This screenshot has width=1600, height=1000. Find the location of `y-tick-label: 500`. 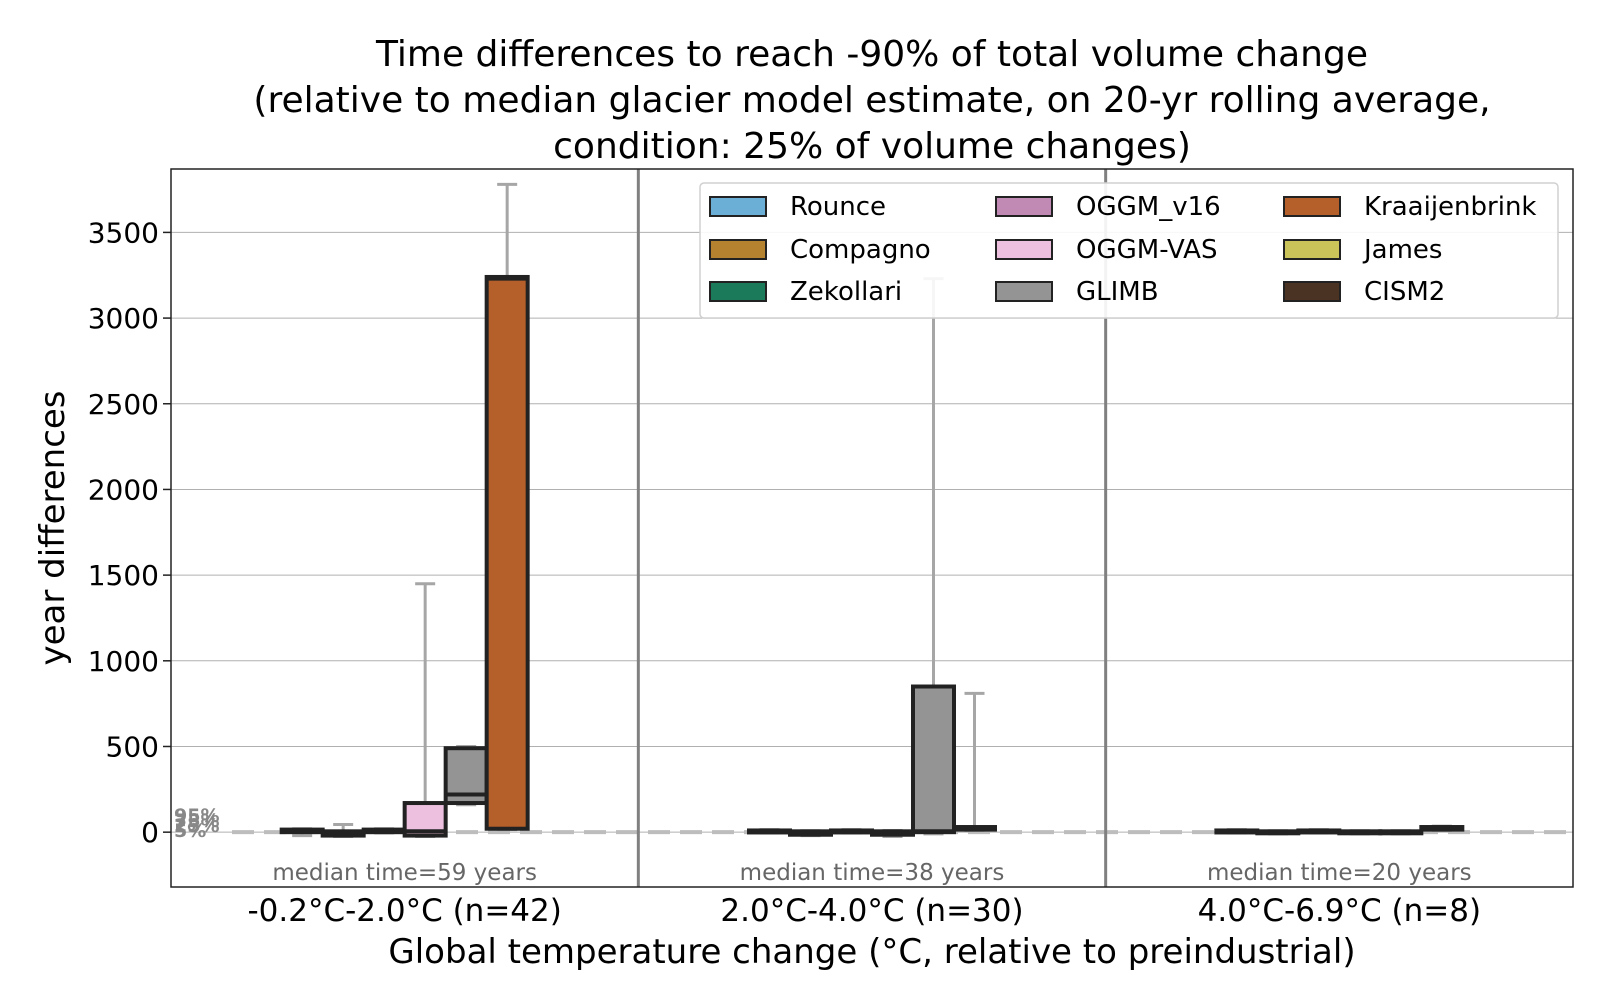

y-tick-label: 500 is located at coordinates (132, 746).